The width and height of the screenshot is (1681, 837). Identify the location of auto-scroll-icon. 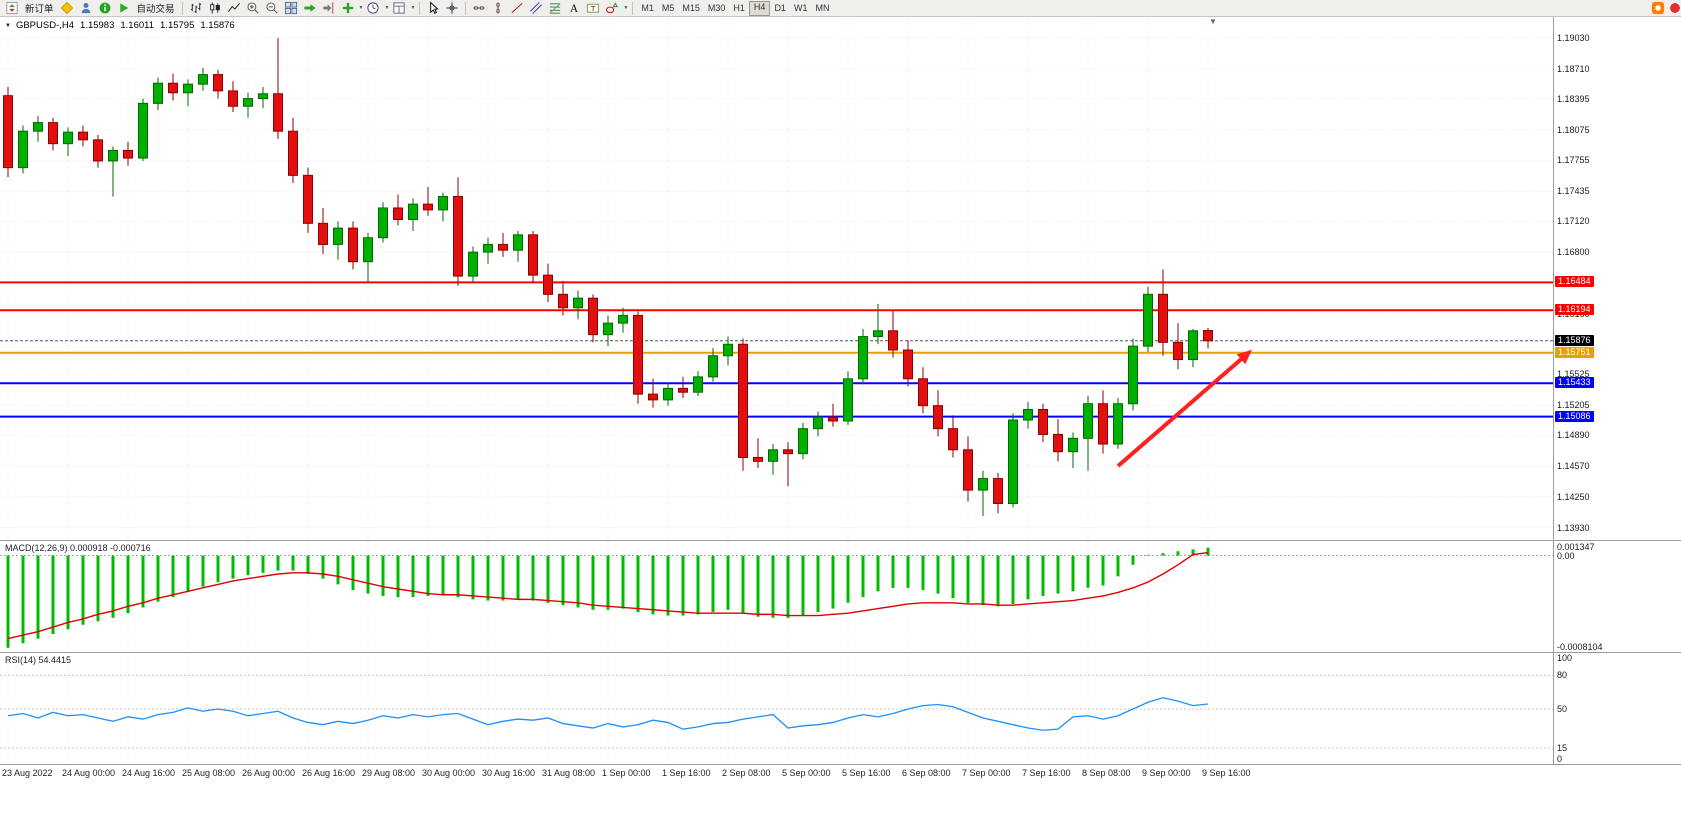
(310, 8).